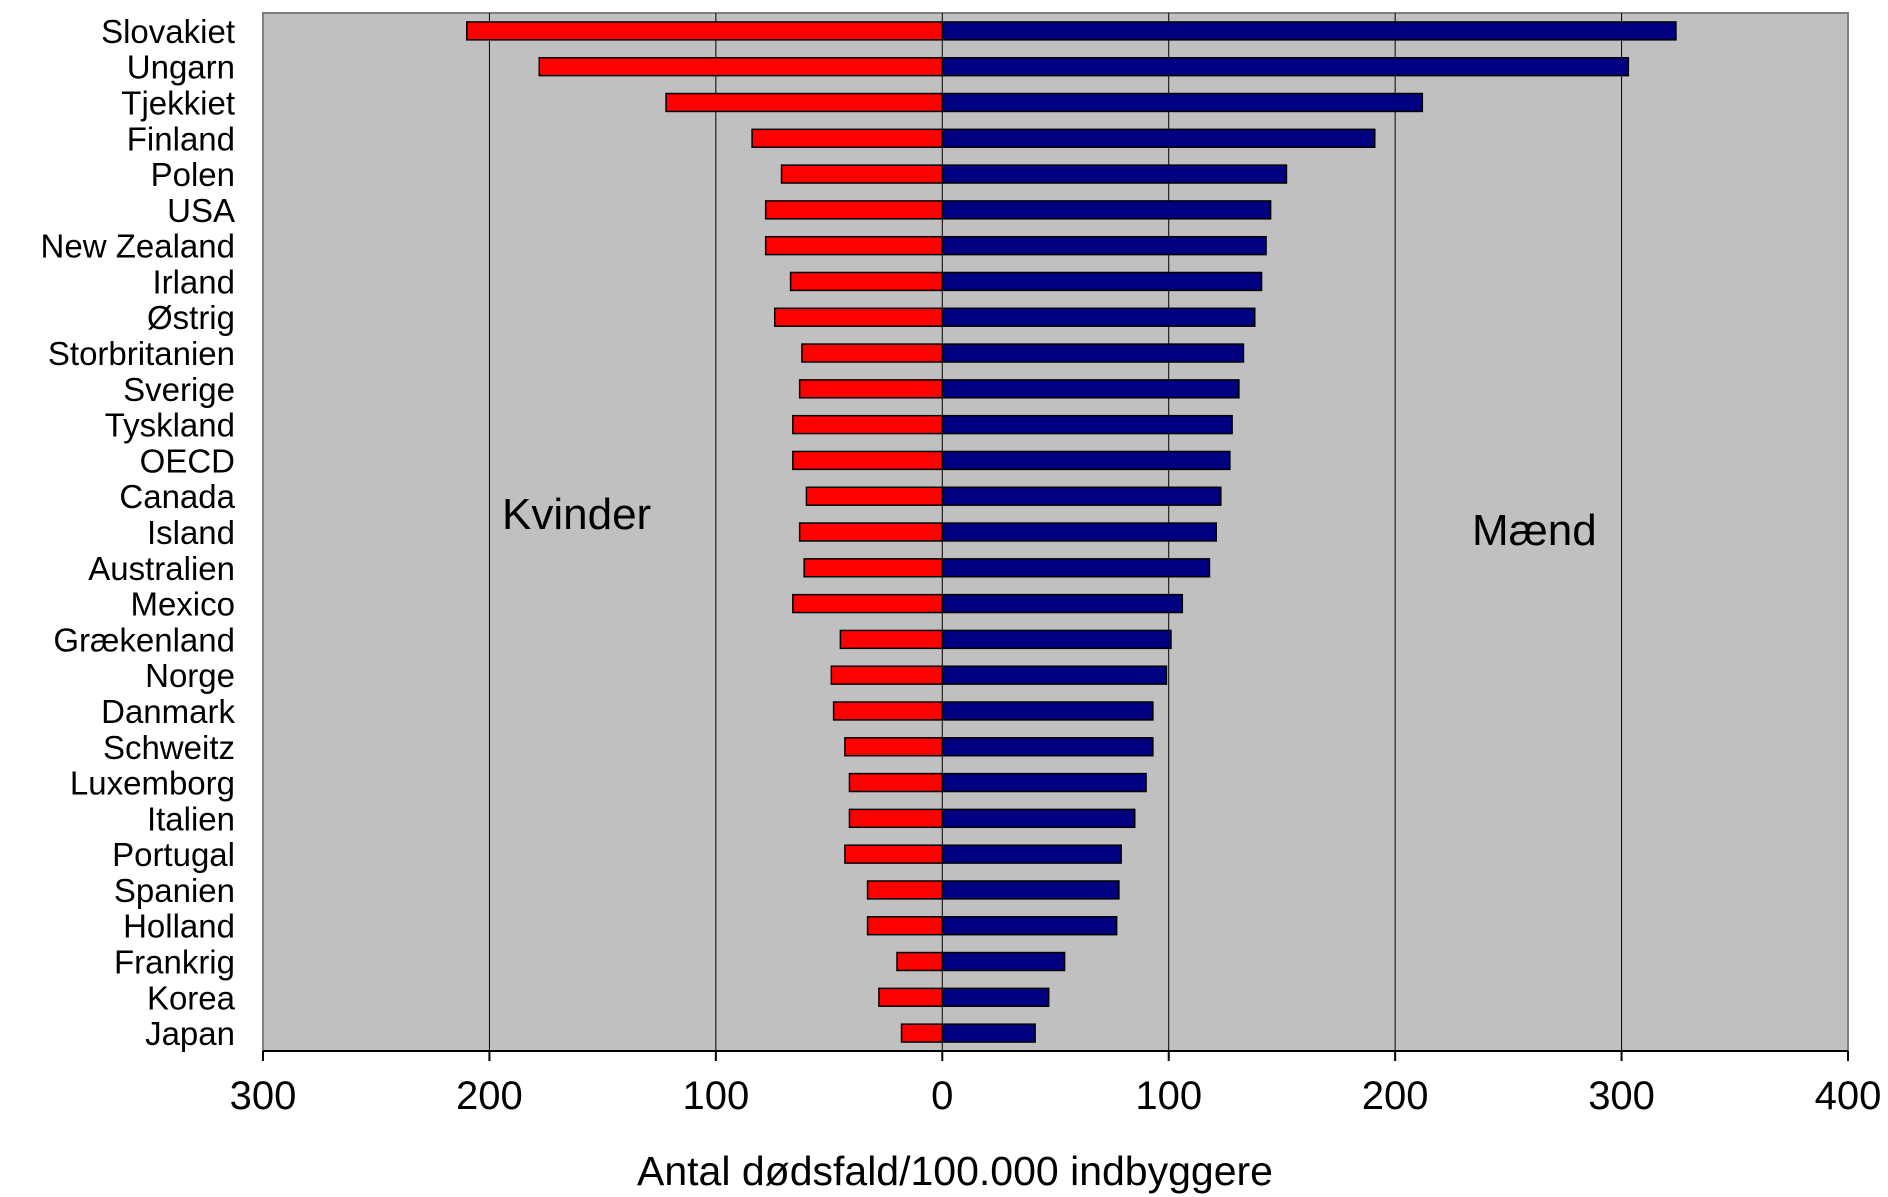  Describe the element at coordinates (1621, 1096) in the screenshot. I see `x-tick-label-6: 300` at that location.